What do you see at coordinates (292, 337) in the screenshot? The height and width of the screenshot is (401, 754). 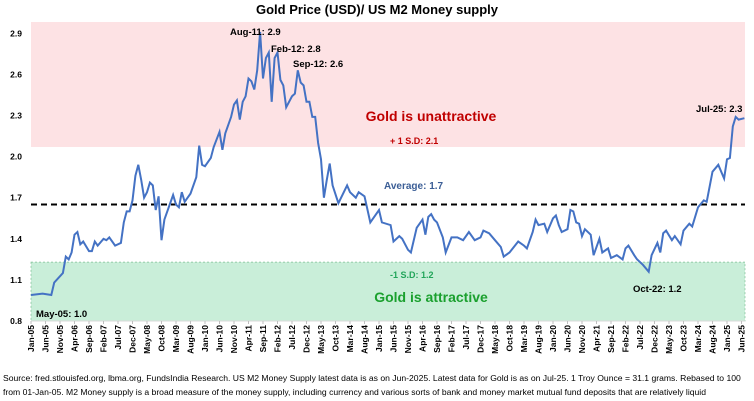 I see `x-tick-label: Jul-12` at bounding box center [292, 337].